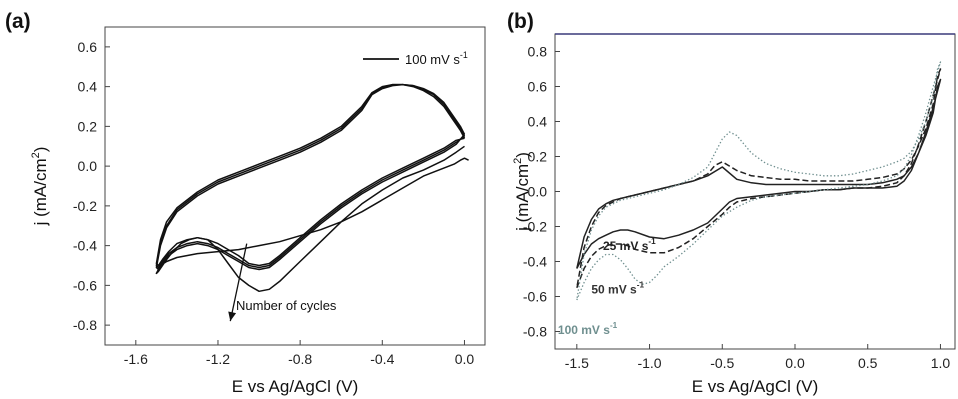 The height and width of the screenshot is (399, 958). What do you see at coordinates (538, 52) in the screenshot?
I see `y-tick-label: 0.8` at bounding box center [538, 52].